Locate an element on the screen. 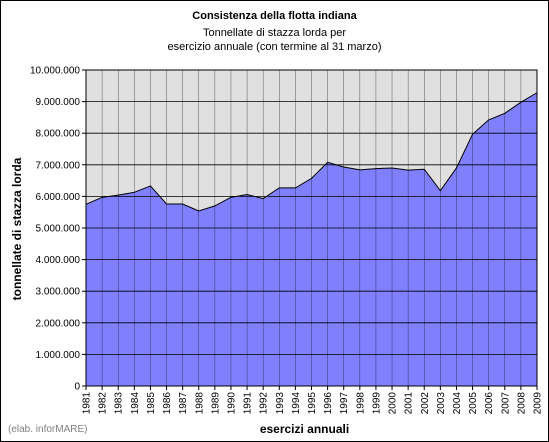  x-tick-label: 2007 is located at coordinates (505, 403).